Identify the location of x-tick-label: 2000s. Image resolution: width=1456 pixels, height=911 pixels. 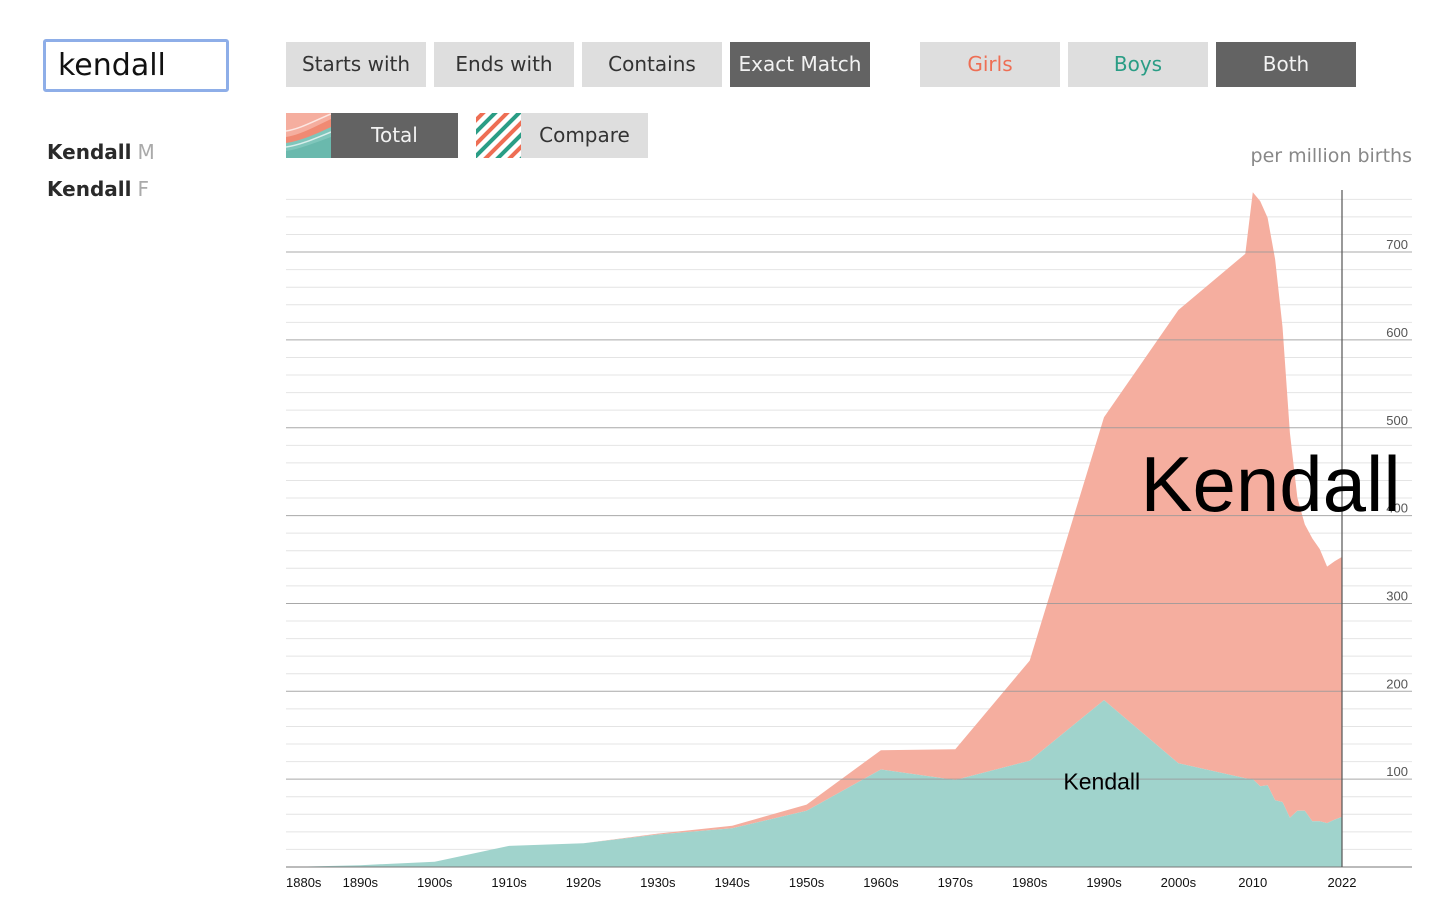
(1179, 882).